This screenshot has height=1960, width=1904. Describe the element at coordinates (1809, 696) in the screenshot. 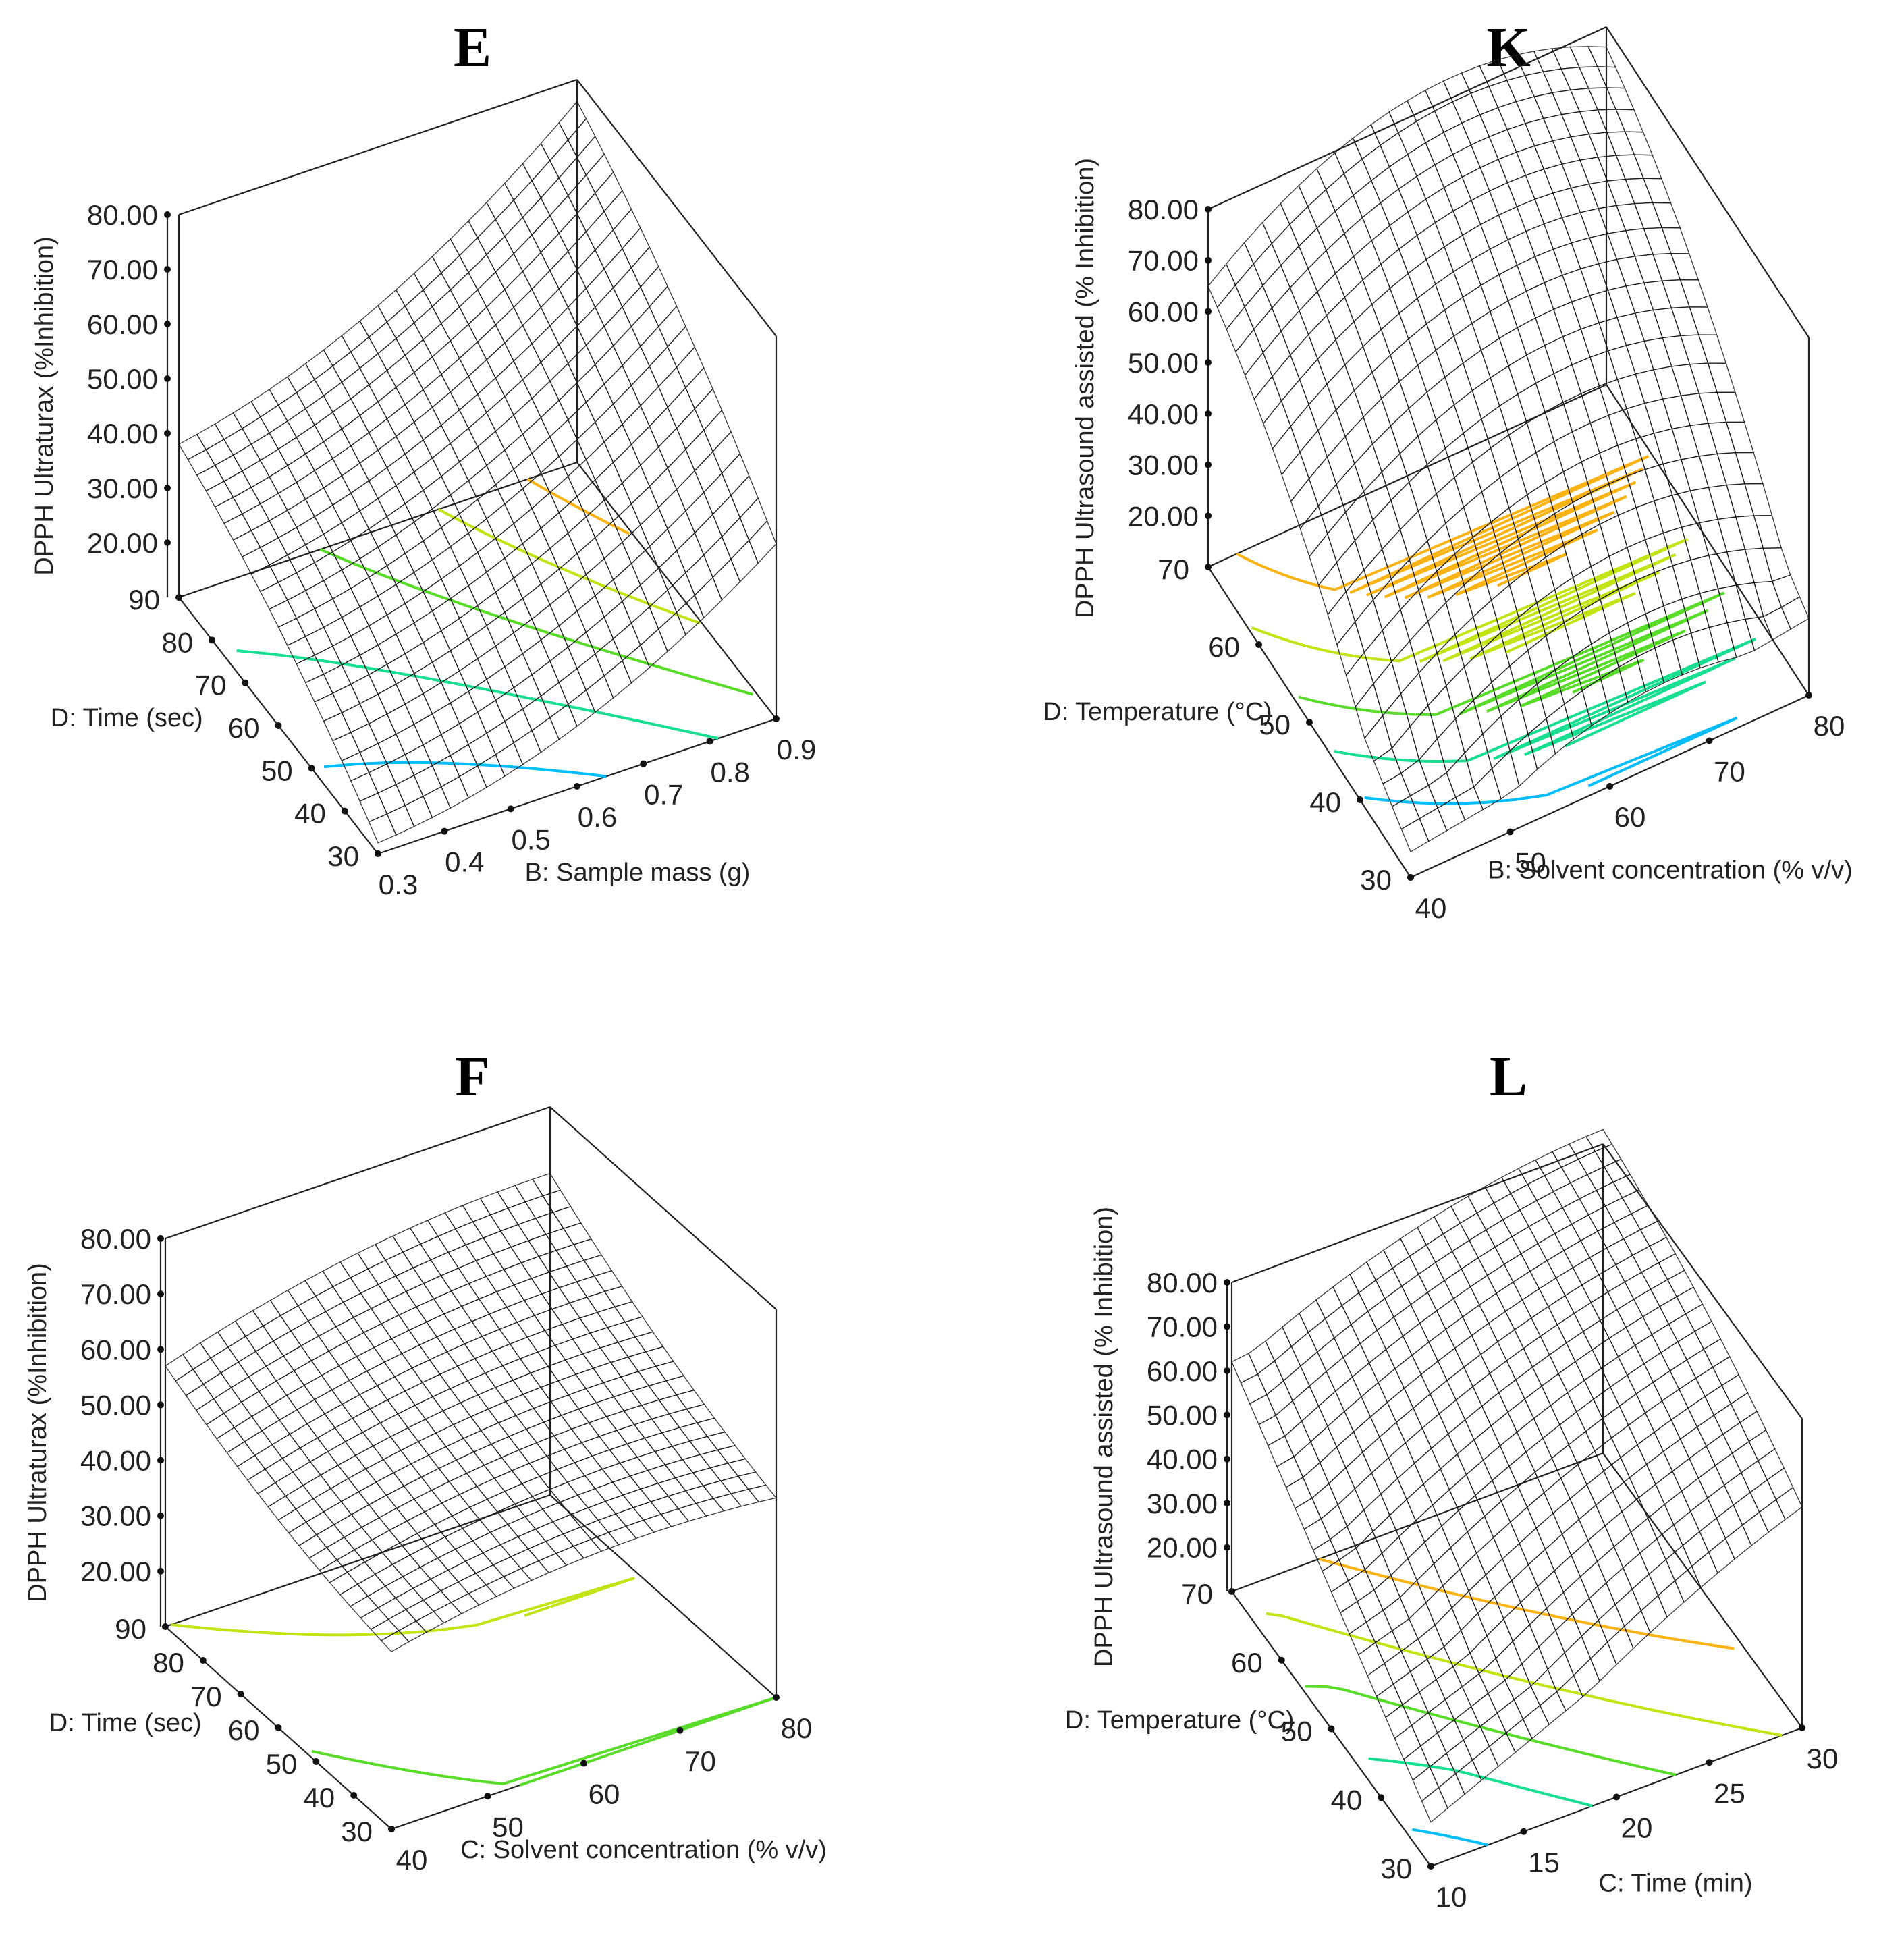

I see `x-tick-mark` at that location.